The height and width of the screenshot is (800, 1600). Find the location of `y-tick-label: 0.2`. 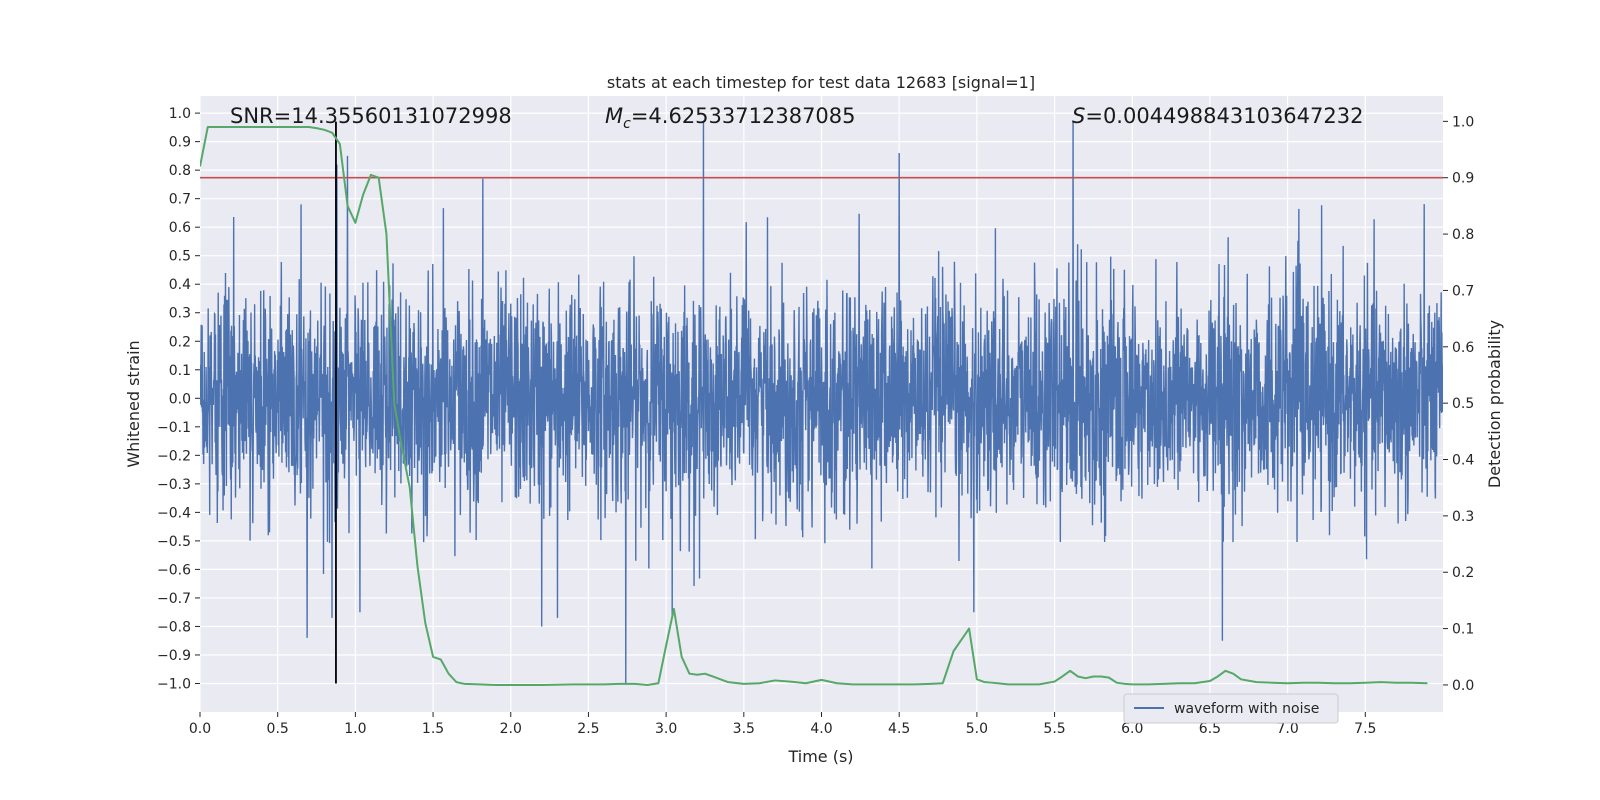

y-tick-label: 0.2 is located at coordinates (180, 342).